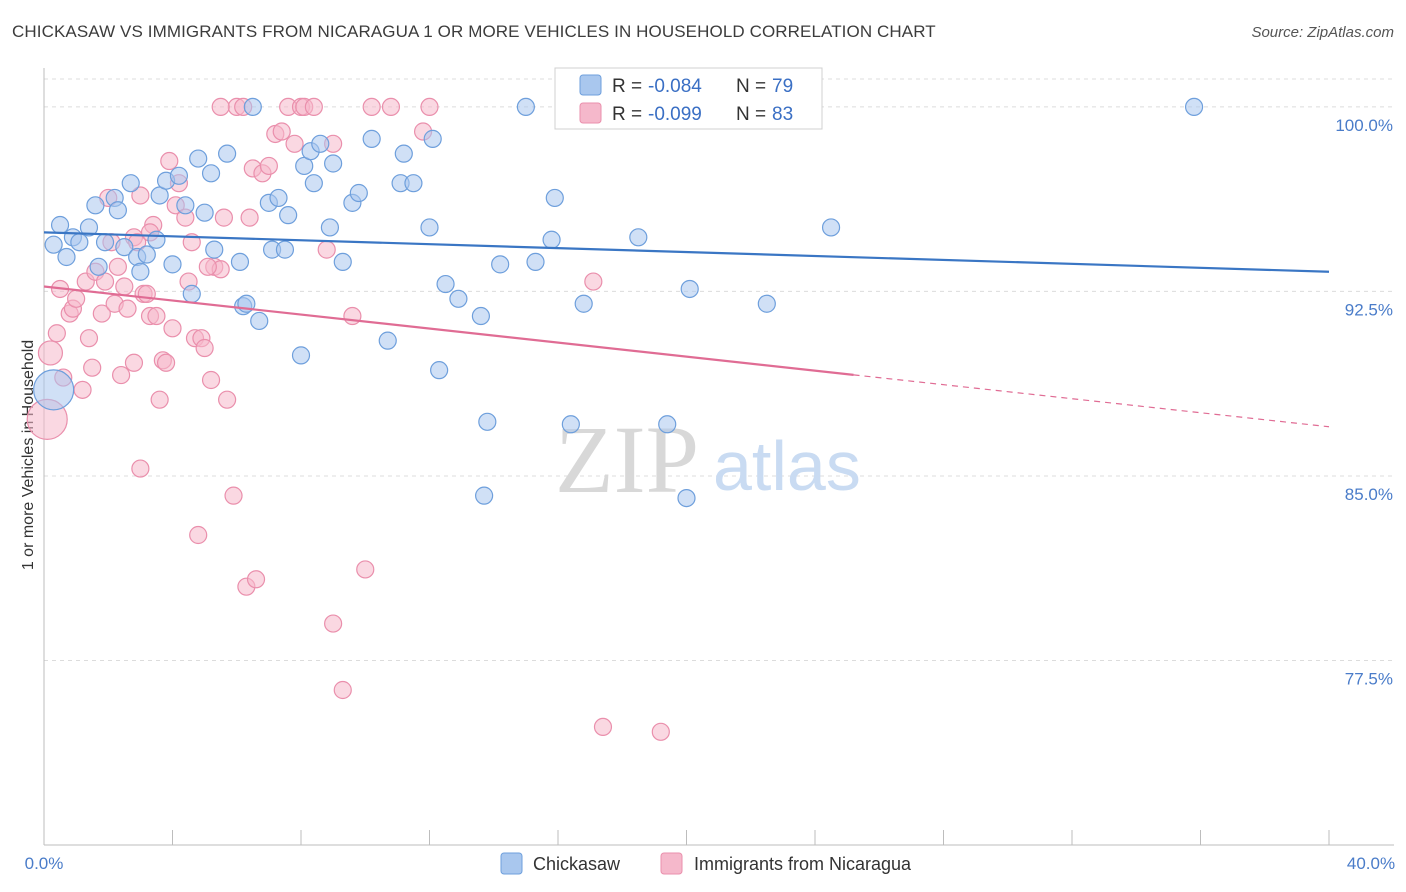 Image resolution: width=1406 pixels, height=892 pixels. I want to click on nicaragua-trend-dashed, so click(1091, 401).